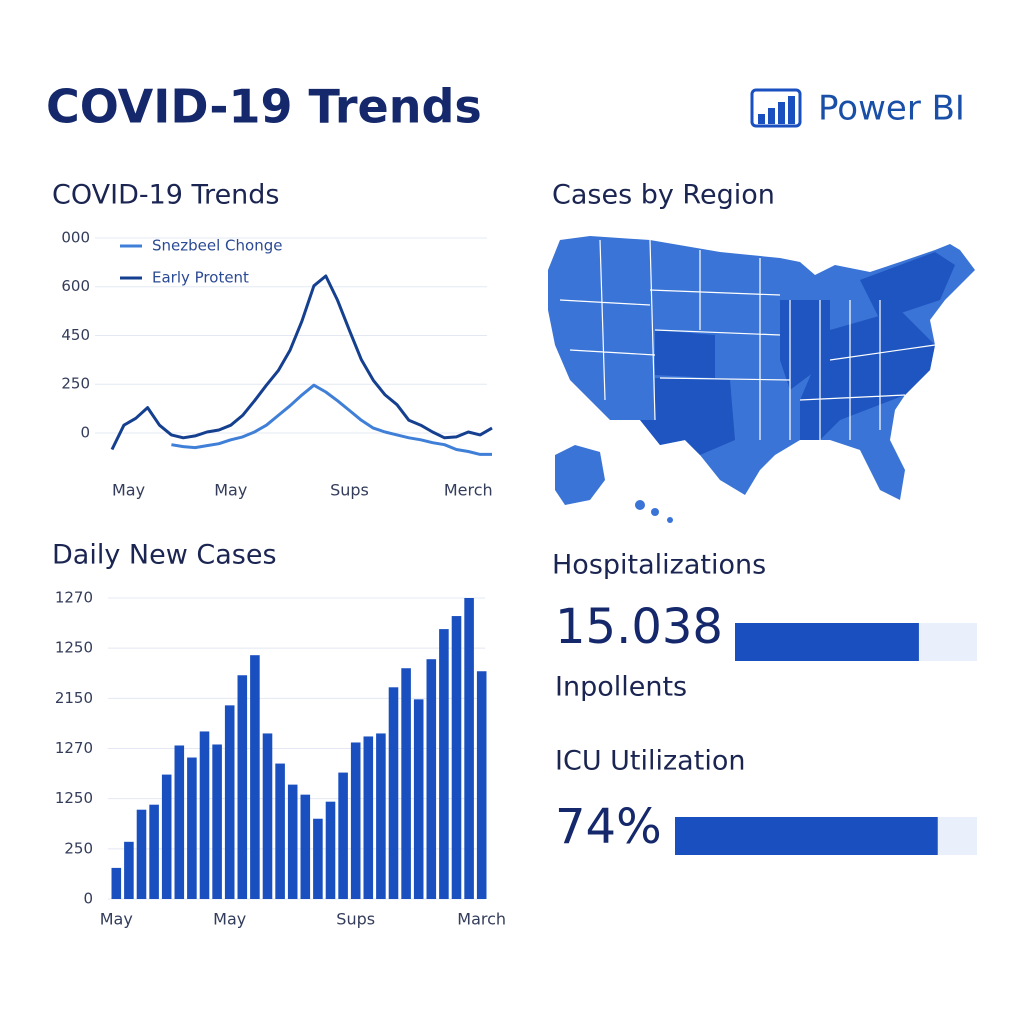 The height and width of the screenshot is (1024, 1024). I want to click on y-tick-label: 600, so click(75, 286).